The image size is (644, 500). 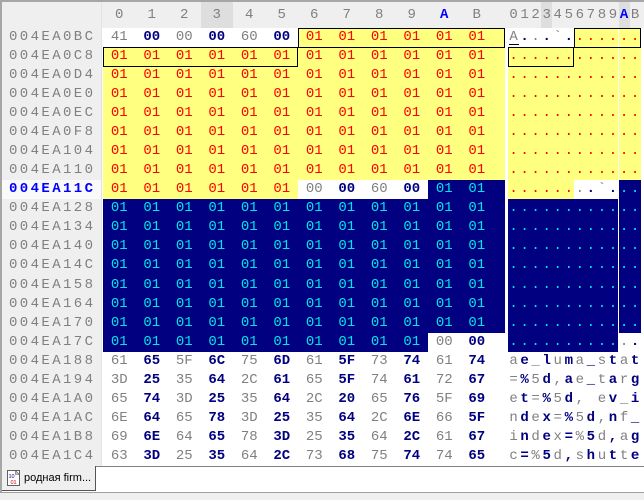 I want to click on ascii-char-cell: ,, so click(x=568, y=455).